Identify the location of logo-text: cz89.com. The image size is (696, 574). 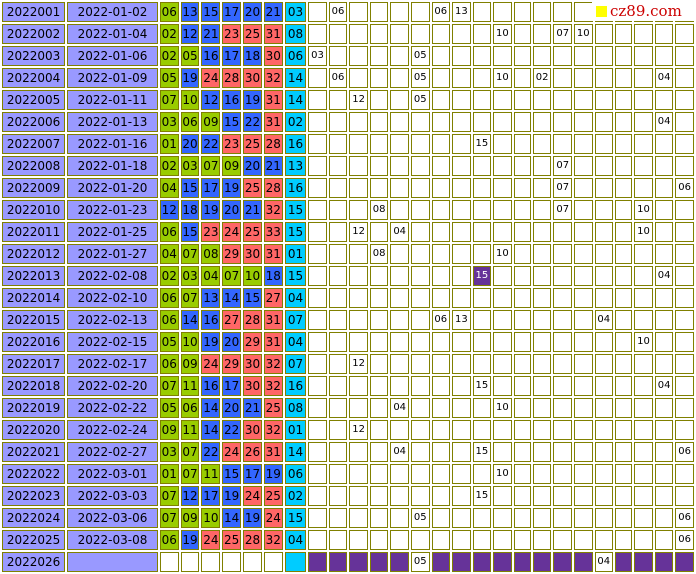
(646, 11).